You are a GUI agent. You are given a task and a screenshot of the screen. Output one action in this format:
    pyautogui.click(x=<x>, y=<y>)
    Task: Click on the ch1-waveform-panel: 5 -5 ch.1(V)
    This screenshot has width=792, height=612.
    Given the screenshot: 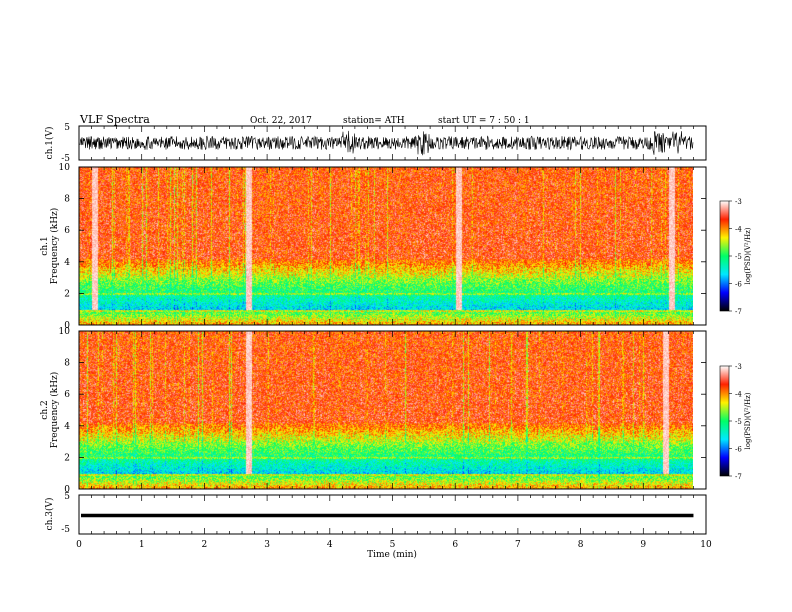 What is the action you would take?
    pyautogui.click(x=375, y=143)
    